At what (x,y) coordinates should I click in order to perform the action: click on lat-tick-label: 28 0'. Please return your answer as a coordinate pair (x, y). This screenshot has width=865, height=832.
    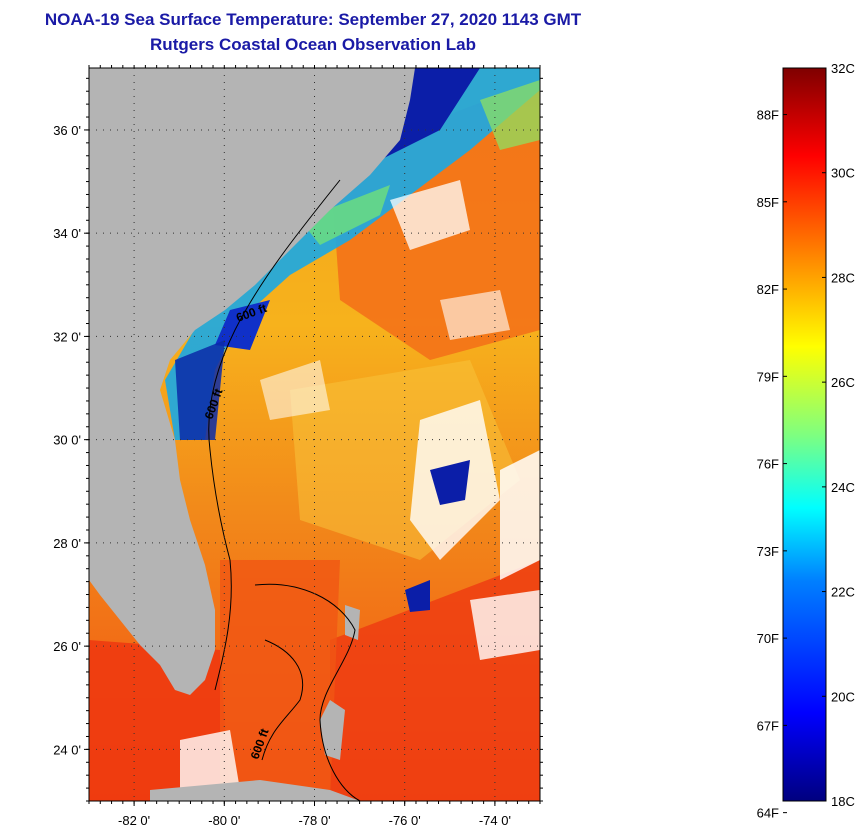
    Looking at the image, I should click on (67, 543).